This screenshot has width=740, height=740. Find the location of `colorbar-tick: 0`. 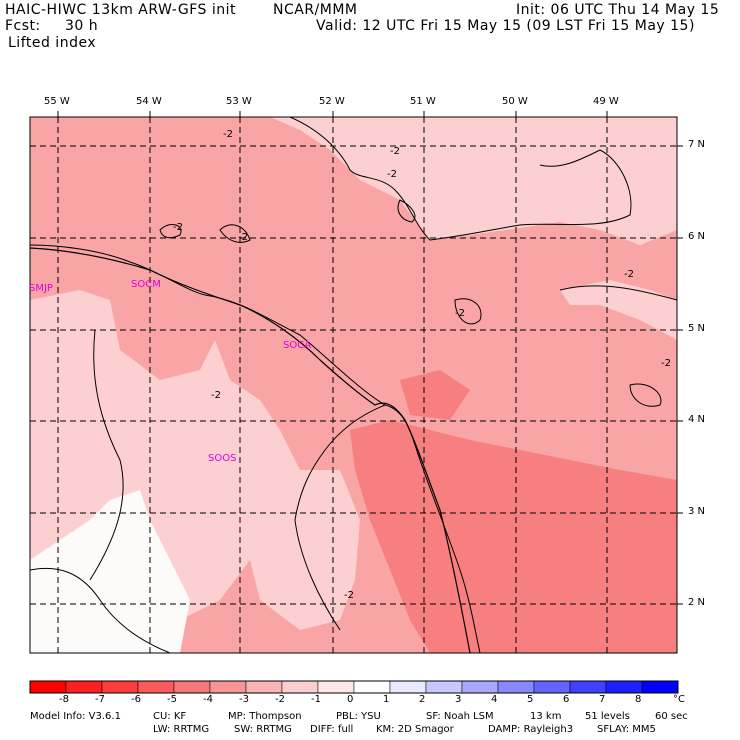

colorbar-tick: 0 is located at coordinates (350, 699).